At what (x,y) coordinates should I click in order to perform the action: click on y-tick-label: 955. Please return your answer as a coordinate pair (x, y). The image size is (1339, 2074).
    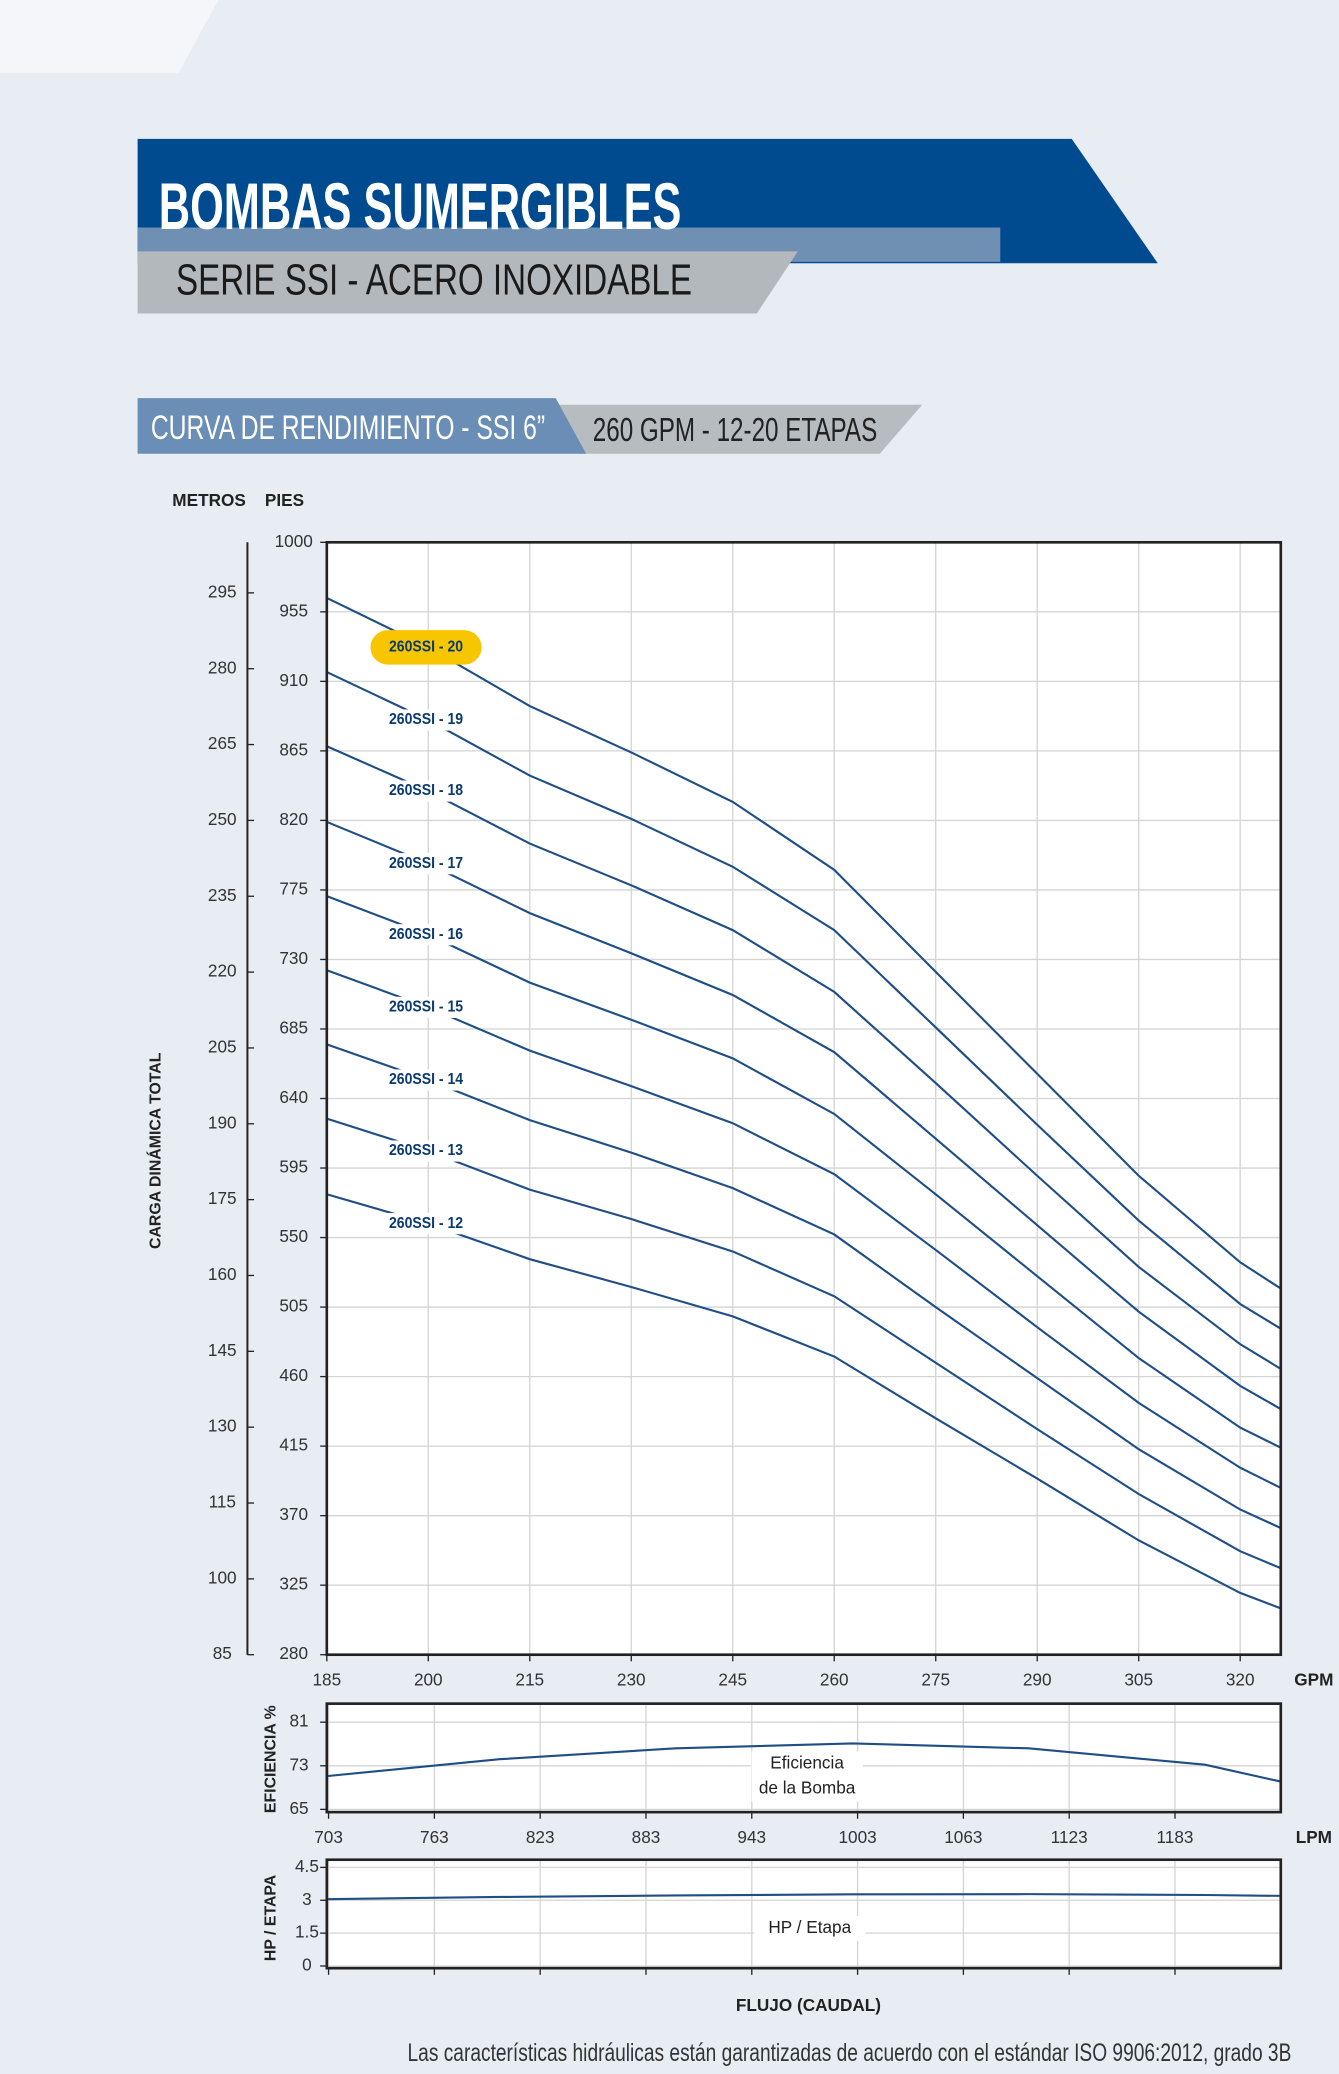
    Looking at the image, I should click on (293, 610).